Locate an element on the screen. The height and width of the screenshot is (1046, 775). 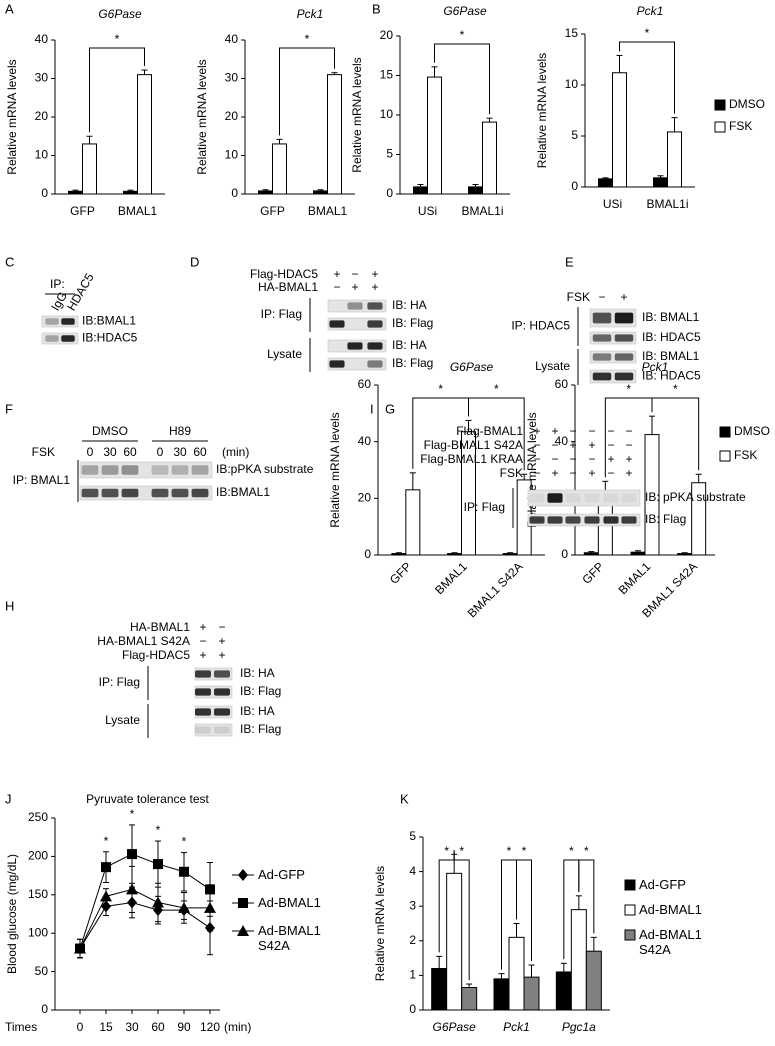
condition-label: Flag-HDAC5 is located at coordinates (156, 655).